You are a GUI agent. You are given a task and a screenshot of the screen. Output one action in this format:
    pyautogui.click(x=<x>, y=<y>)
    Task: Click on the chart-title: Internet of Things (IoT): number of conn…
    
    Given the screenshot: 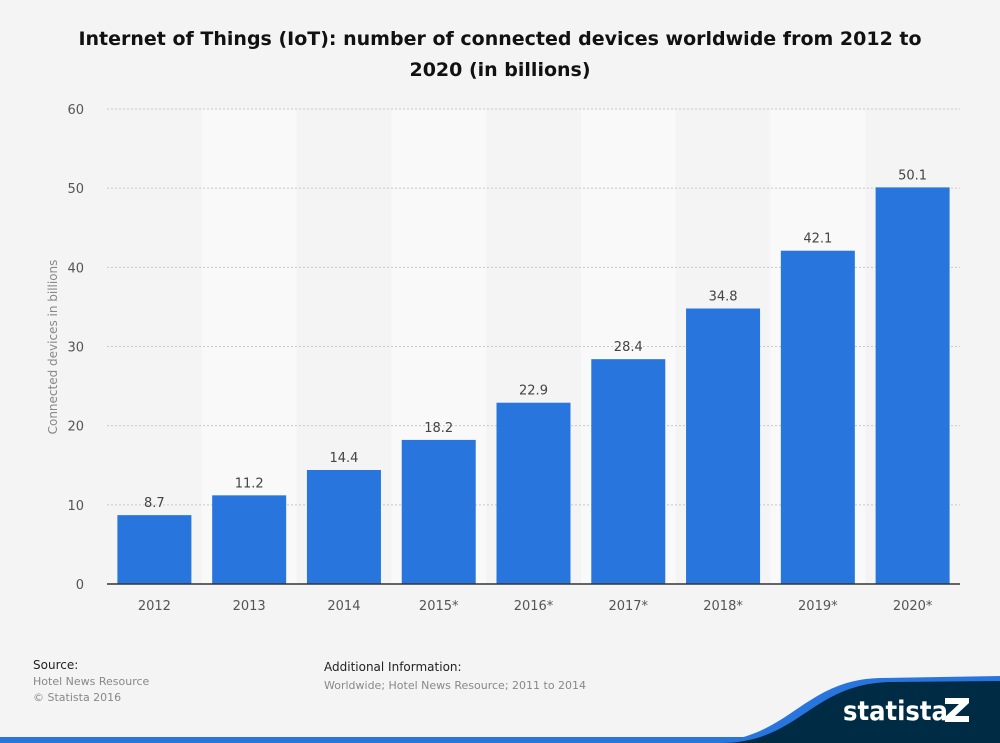 What is the action you would take?
    pyautogui.click(x=500, y=54)
    